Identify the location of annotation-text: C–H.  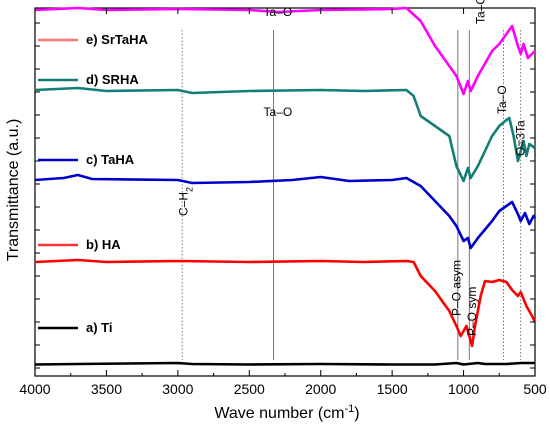
(184, 204).